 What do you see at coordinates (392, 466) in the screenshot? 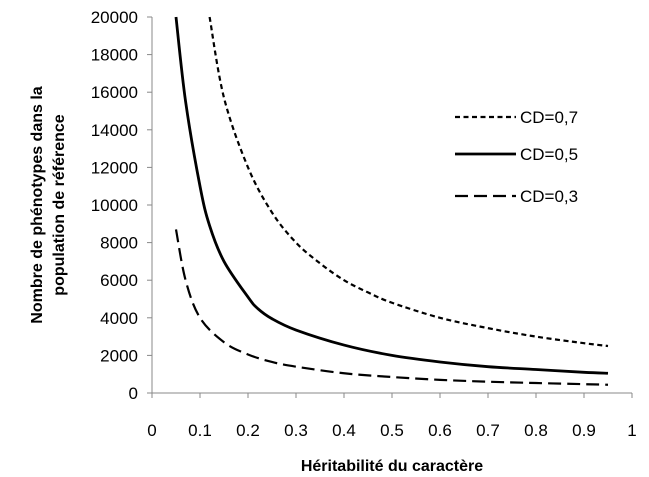
I see `x-axis-title: Héritabilité du caractère` at bounding box center [392, 466].